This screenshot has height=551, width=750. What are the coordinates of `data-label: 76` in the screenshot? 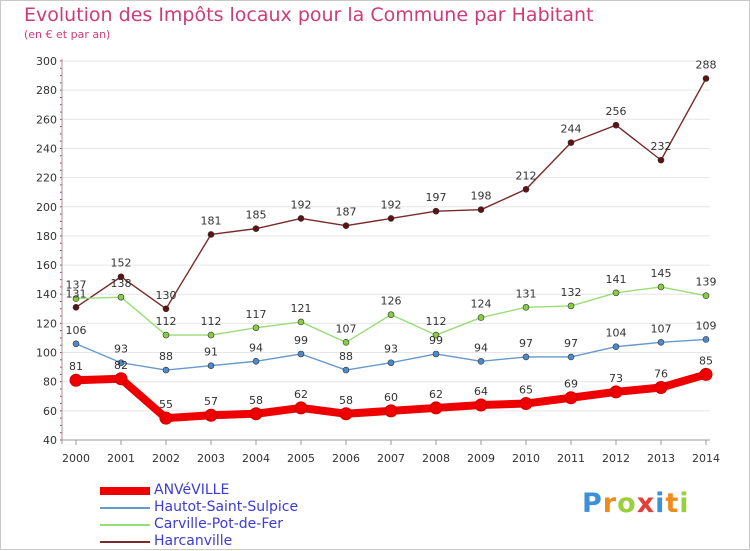 It's located at (661, 374).